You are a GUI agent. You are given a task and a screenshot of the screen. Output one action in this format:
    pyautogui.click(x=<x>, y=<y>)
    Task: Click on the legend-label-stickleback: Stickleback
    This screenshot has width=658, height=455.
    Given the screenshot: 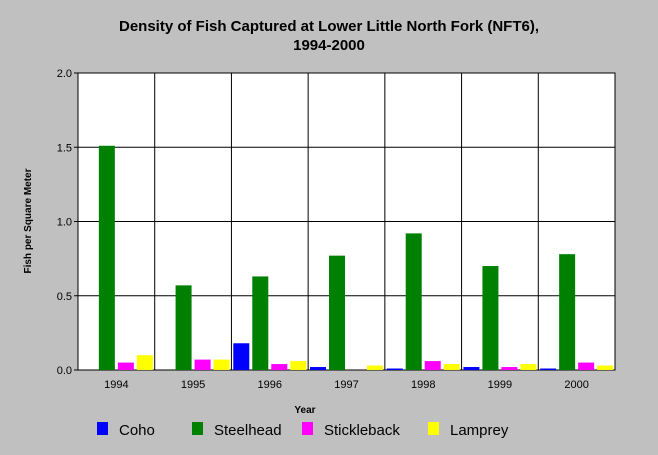 What is the action you would take?
    pyautogui.click(x=362, y=430)
    